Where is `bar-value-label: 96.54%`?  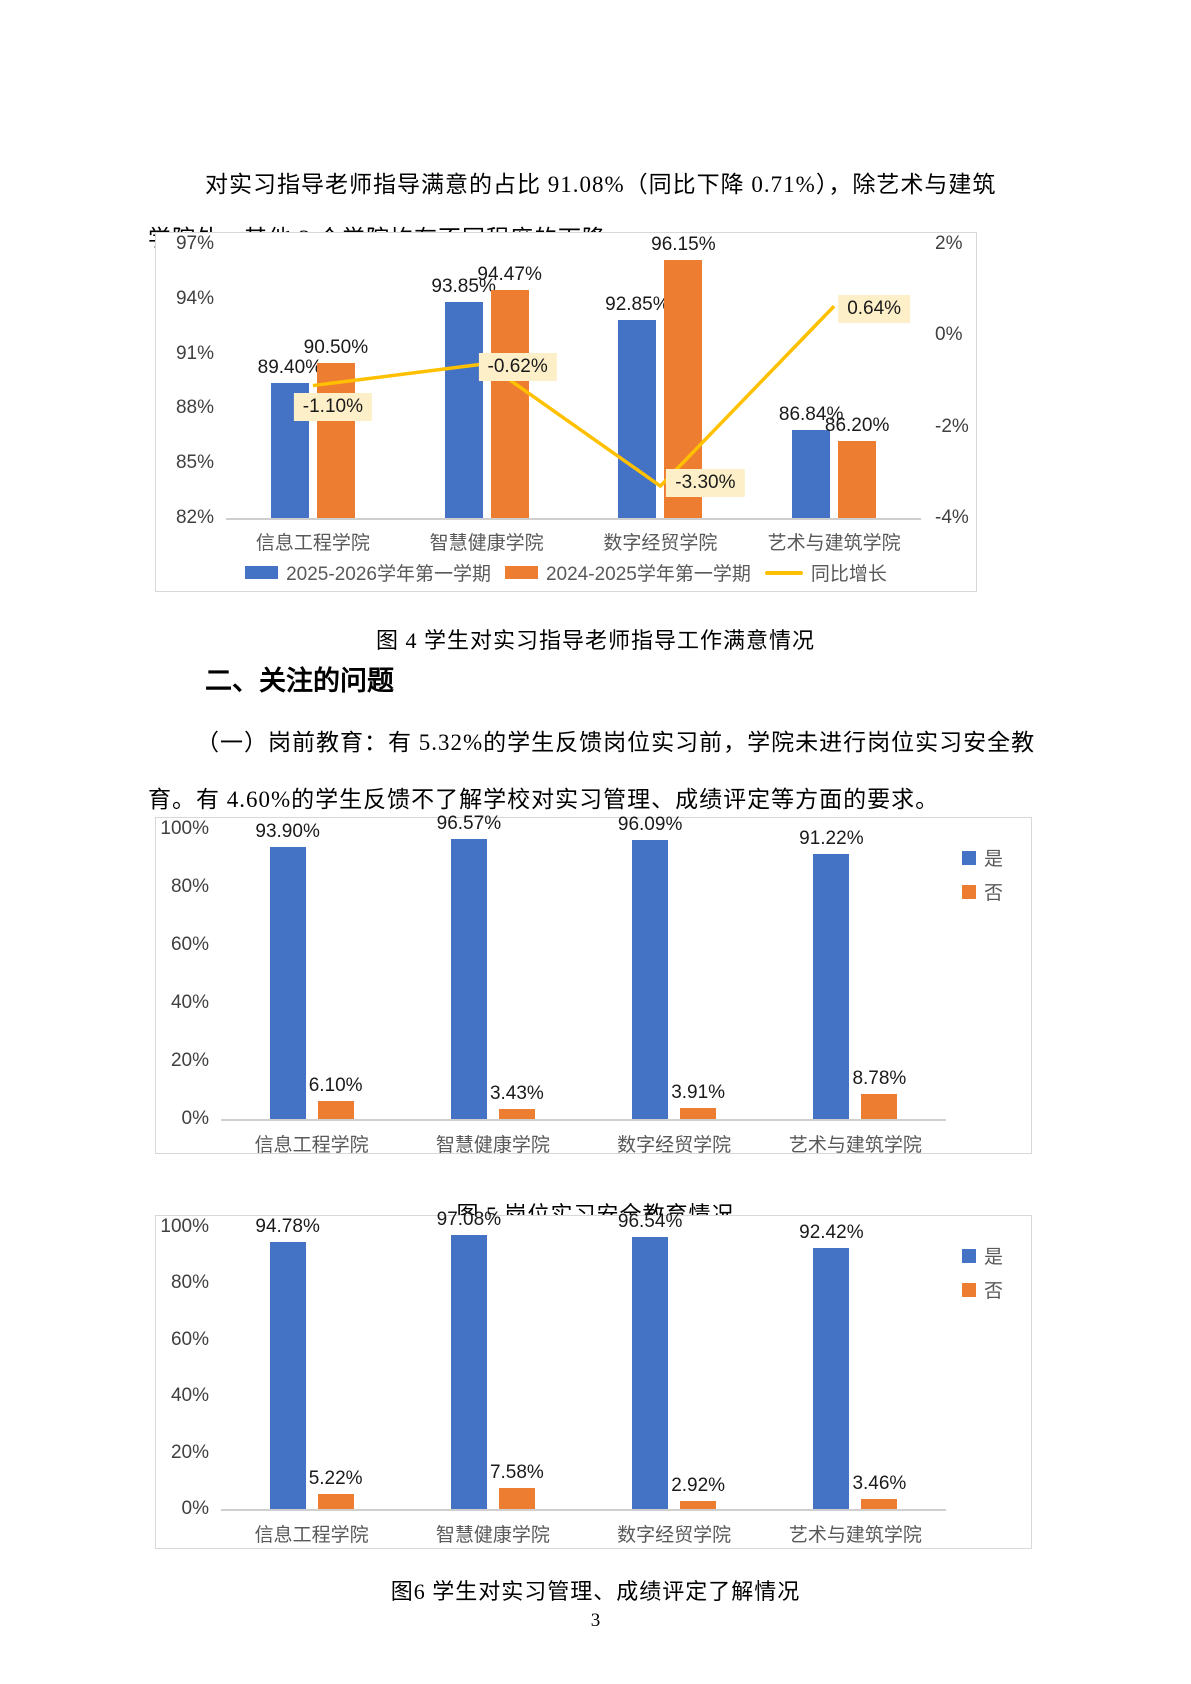 bar-value-label: 96.54% is located at coordinates (650, 1221).